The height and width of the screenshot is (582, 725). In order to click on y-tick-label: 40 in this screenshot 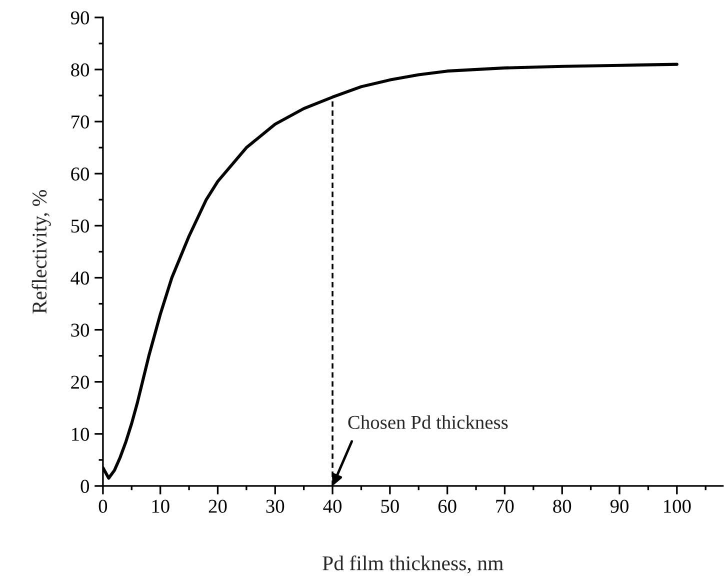, I will do `click(80, 278)`.